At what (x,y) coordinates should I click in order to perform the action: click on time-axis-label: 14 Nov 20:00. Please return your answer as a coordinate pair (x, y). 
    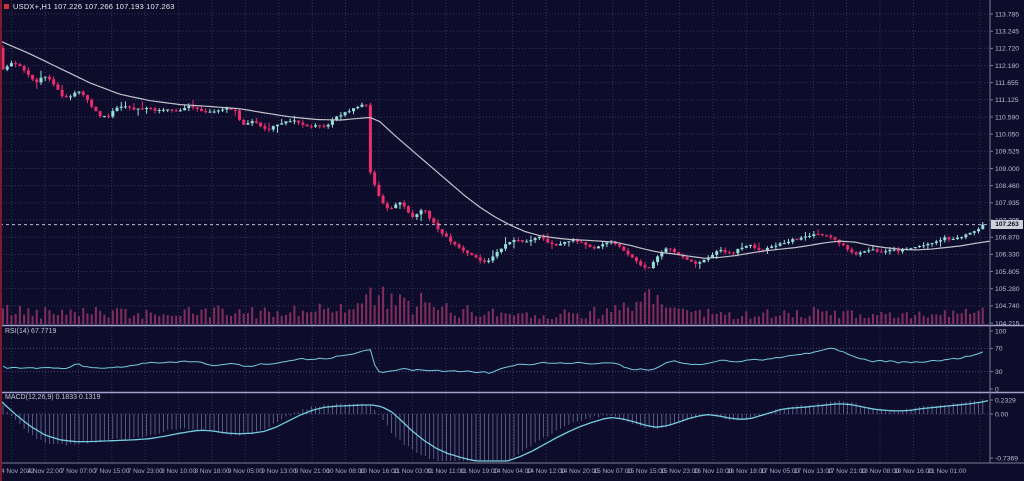
    Looking at the image, I should click on (579, 471).